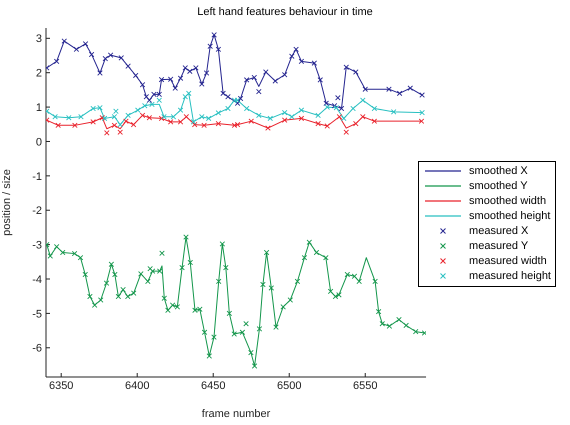 This screenshot has height=425, width=570. What do you see at coordinates (39, 39) in the screenshot?
I see `y-tick-label: 3` at bounding box center [39, 39].